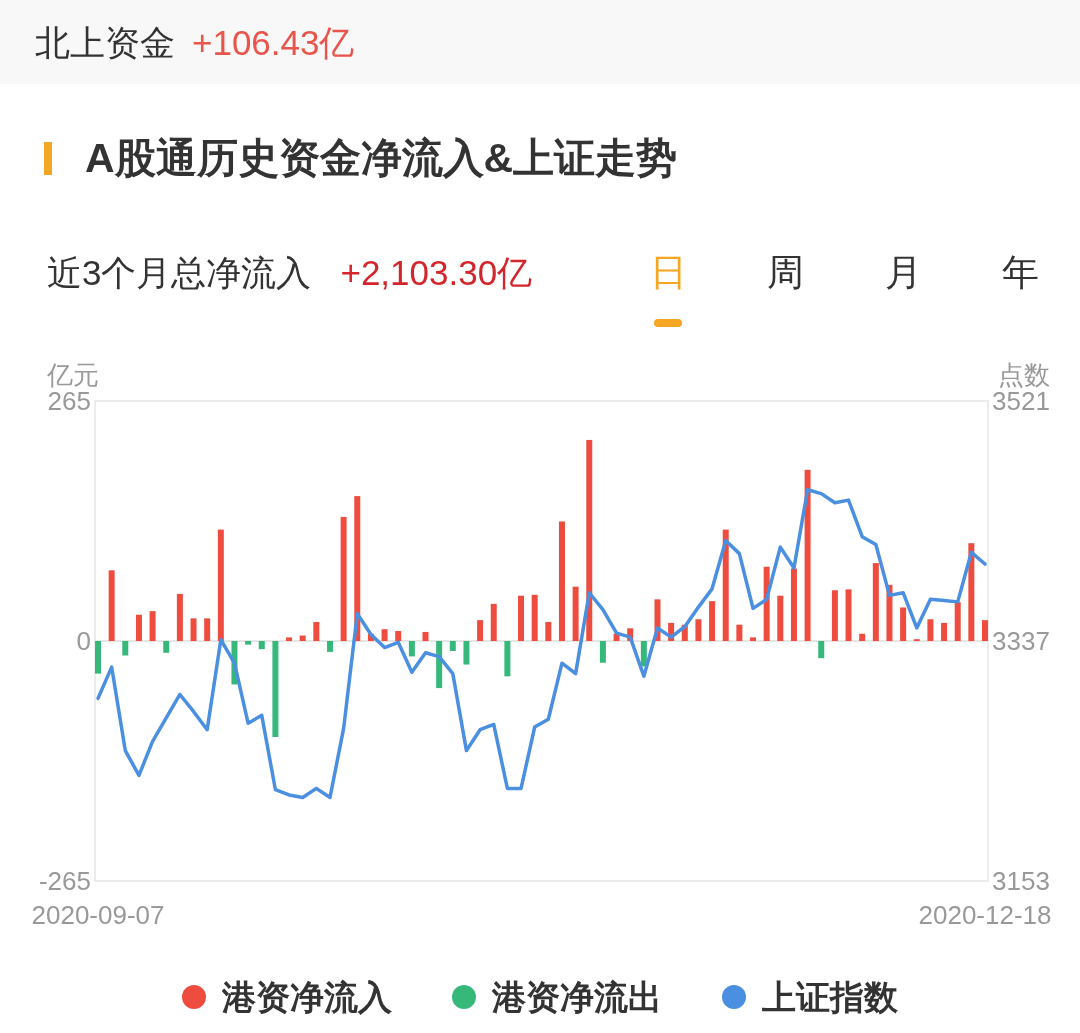 The width and height of the screenshot is (1080, 1033). Describe the element at coordinates (1021, 881) in the screenshot. I see `y2-tick-label: 3153` at that location.